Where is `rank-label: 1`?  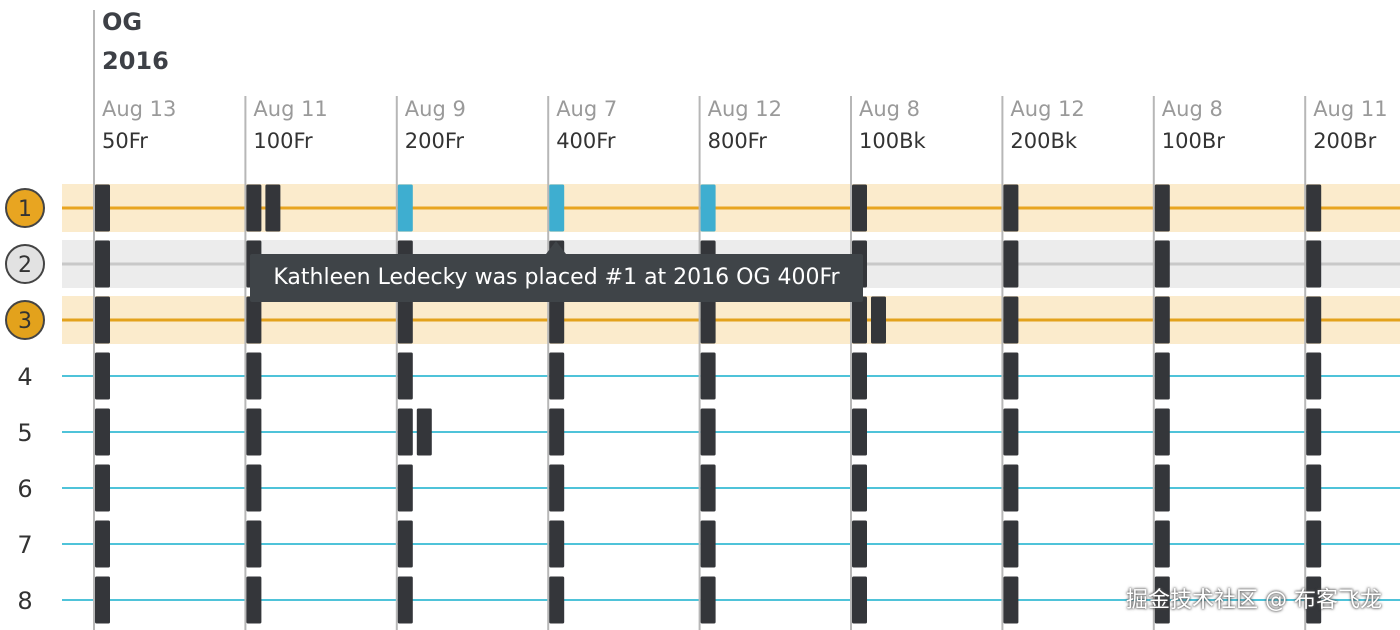 rank-label: 1 is located at coordinates (25, 209).